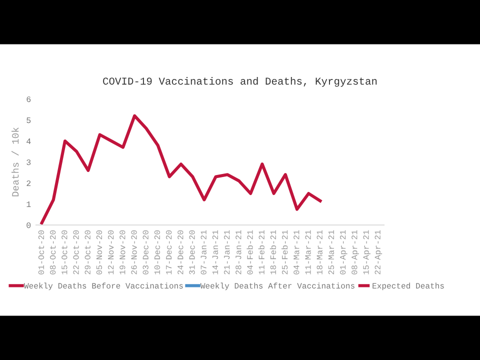 This screenshot has width=480, height=360. Describe the element at coordinates (28, 141) in the screenshot. I see `y-tick-label: 4` at that location.